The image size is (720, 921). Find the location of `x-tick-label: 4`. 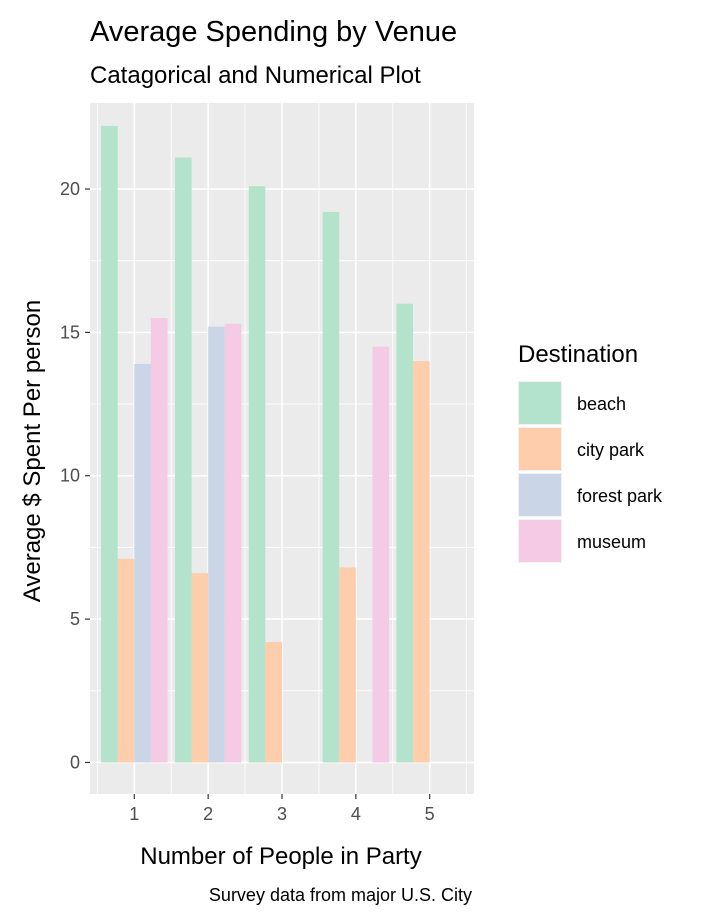

x-tick-label: 4 is located at coordinates (356, 814).